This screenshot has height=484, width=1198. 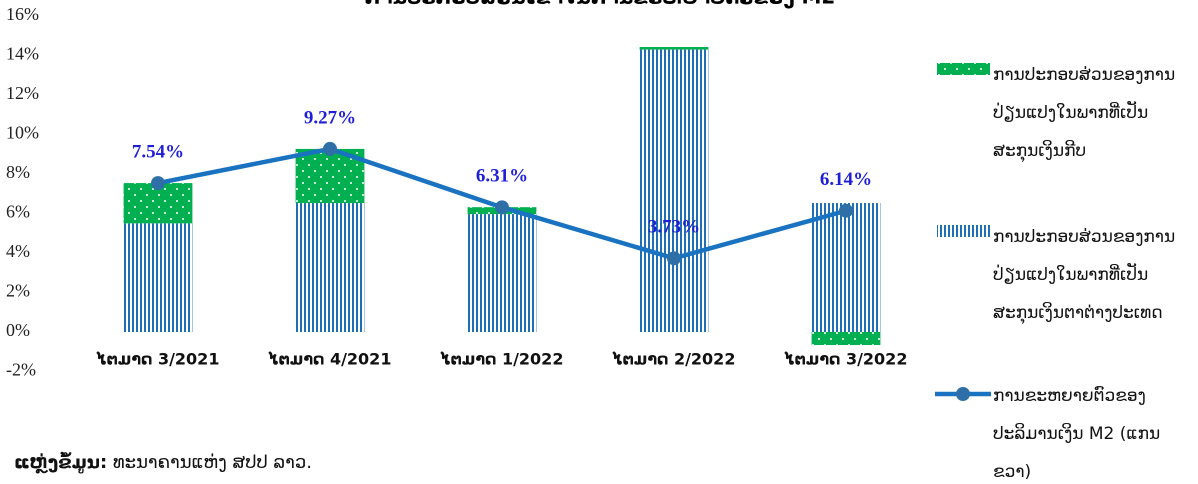 I want to click on y-tick-label: 0%, so click(x=18, y=330).